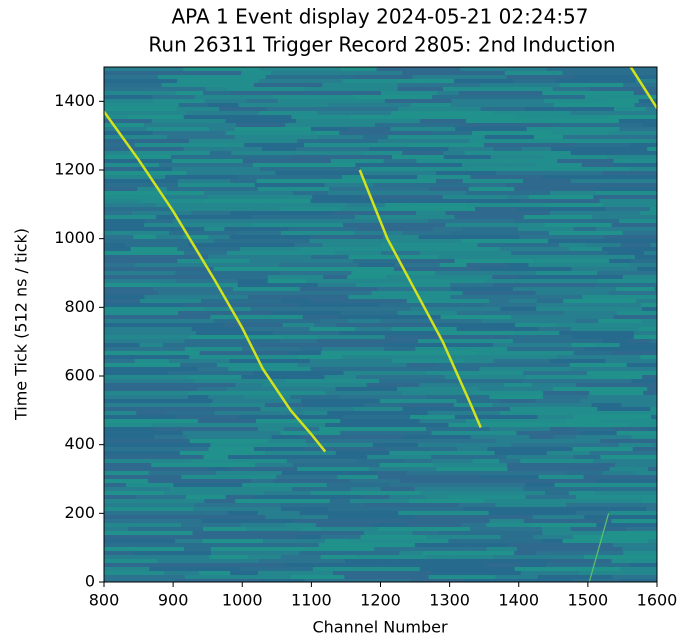 The height and width of the screenshot is (639, 685). Describe the element at coordinates (173, 600) in the screenshot. I see `x-tick-label: 900` at that location.